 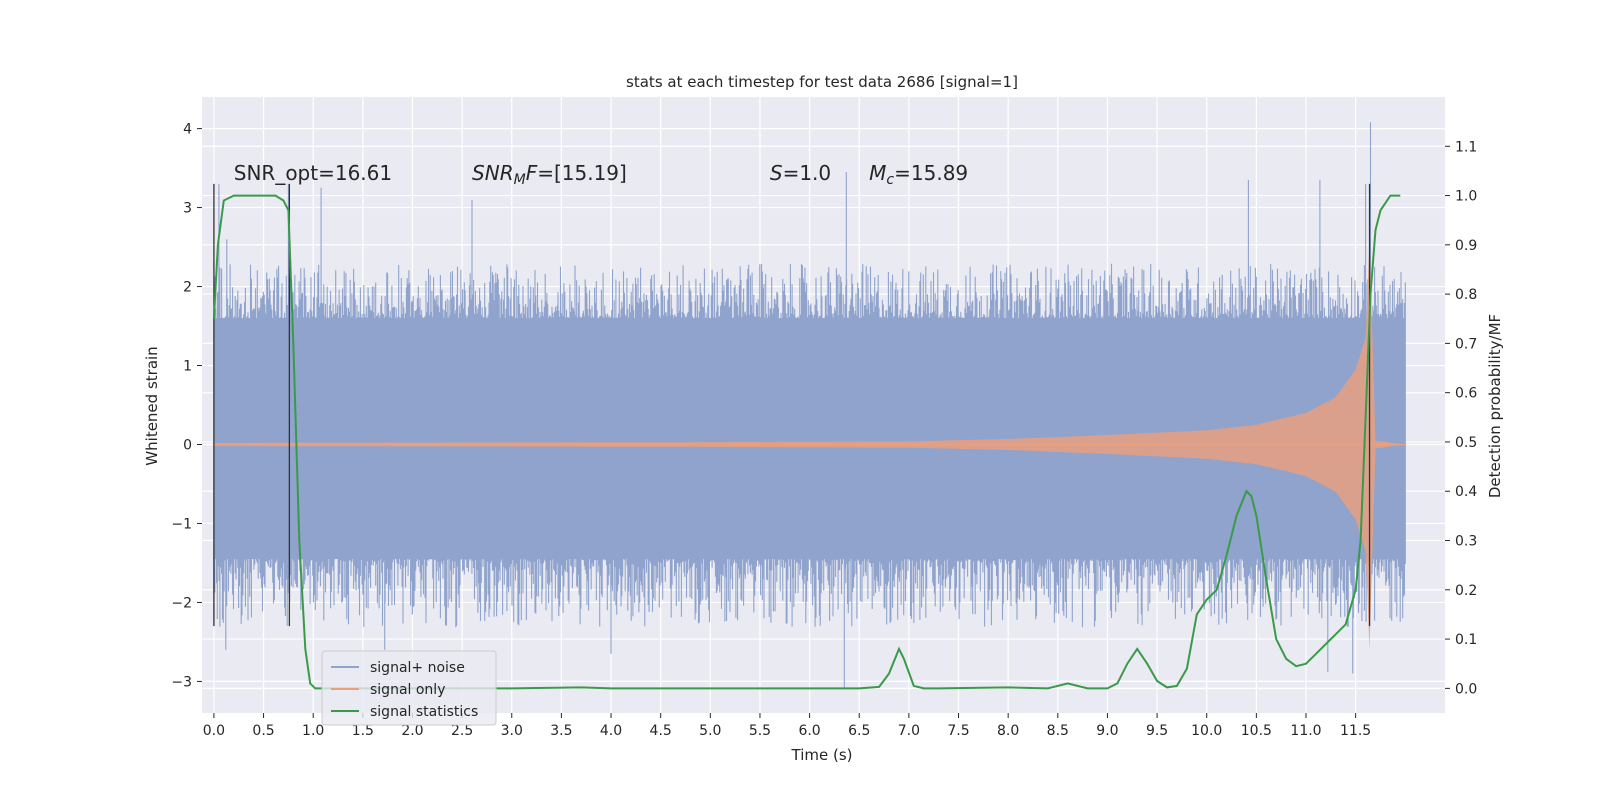 I want to click on legend-entry: signal only, so click(x=407, y=690).